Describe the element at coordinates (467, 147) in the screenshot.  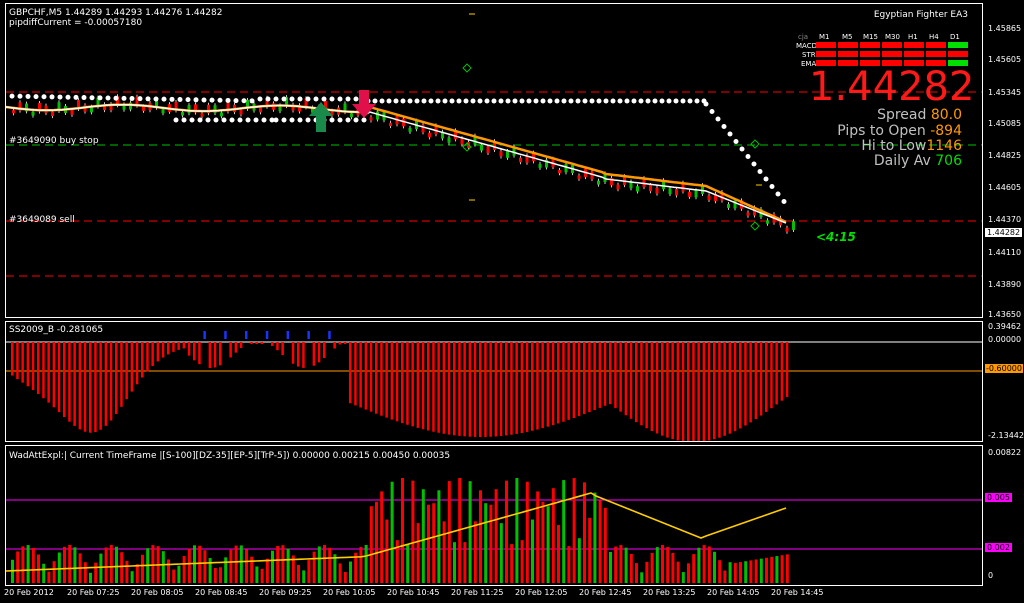
I see `trade-marker-icon` at that location.